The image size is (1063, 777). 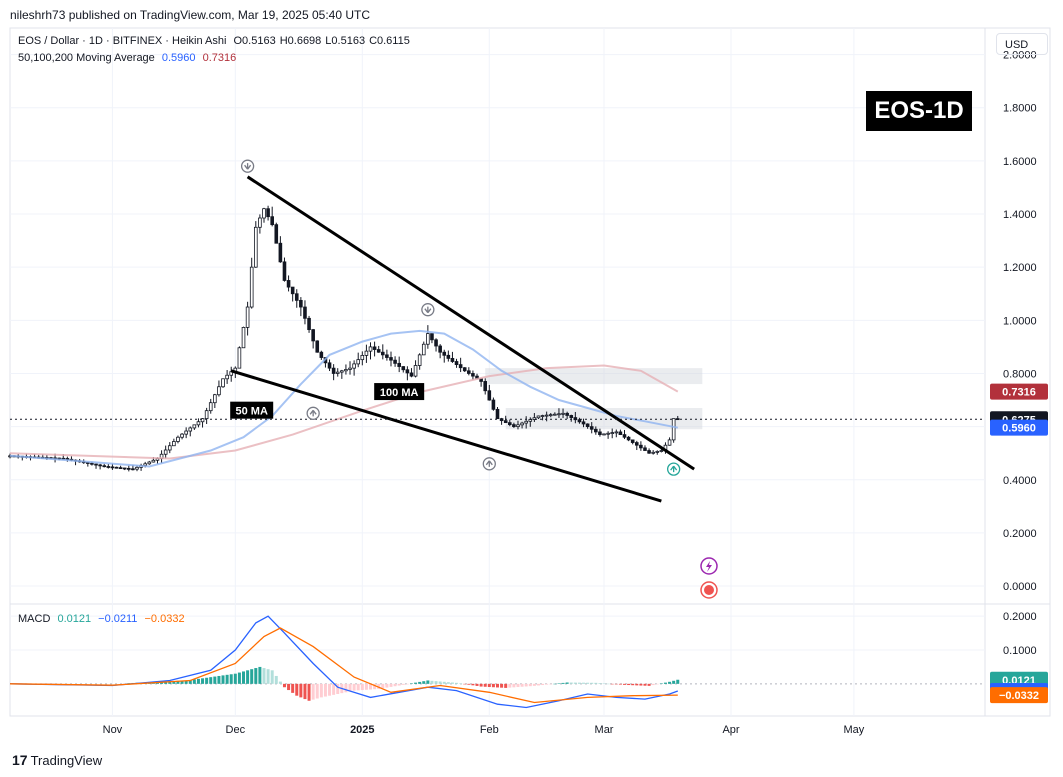 I want to click on x-tick-label: Feb, so click(x=489, y=730).